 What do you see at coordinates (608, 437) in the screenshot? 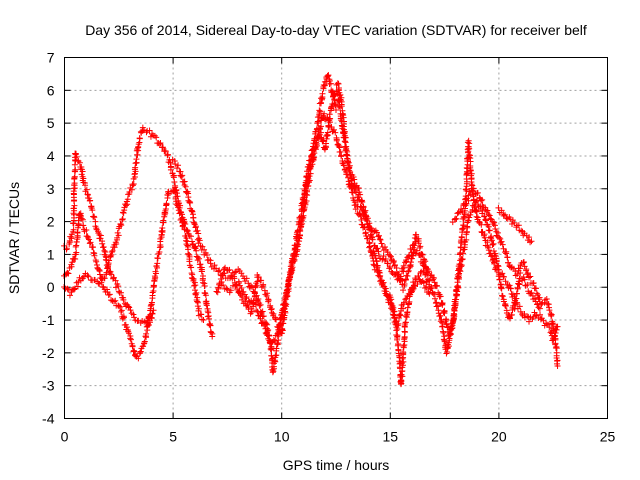
I see `x-tick-label: 25` at bounding box center [608, 437].